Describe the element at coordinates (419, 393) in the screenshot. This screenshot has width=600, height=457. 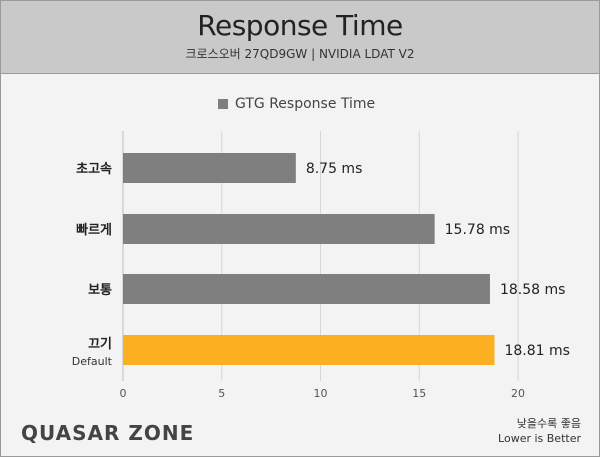
I see `x-tick-label: 15` at that location.